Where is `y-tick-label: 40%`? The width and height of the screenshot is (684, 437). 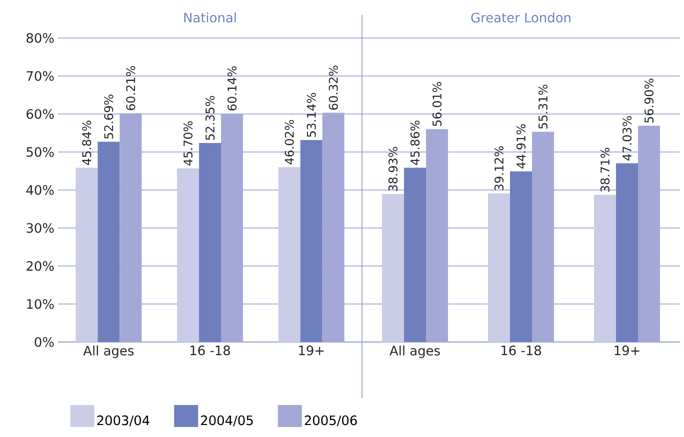 y-tick-label: 40% is located at coordinates (40, 190).